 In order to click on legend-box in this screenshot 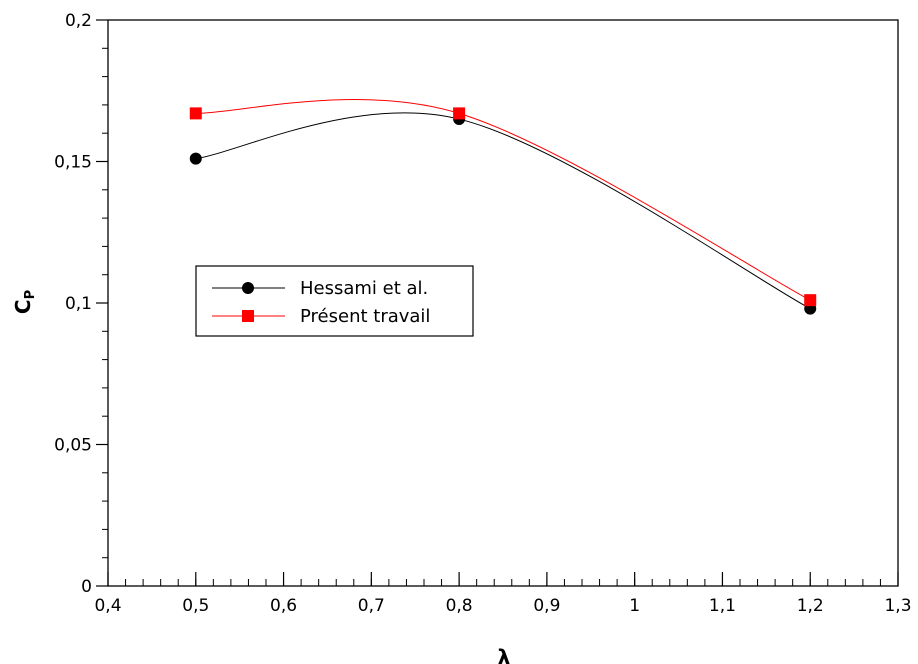, I will do `click(334, 301)`.